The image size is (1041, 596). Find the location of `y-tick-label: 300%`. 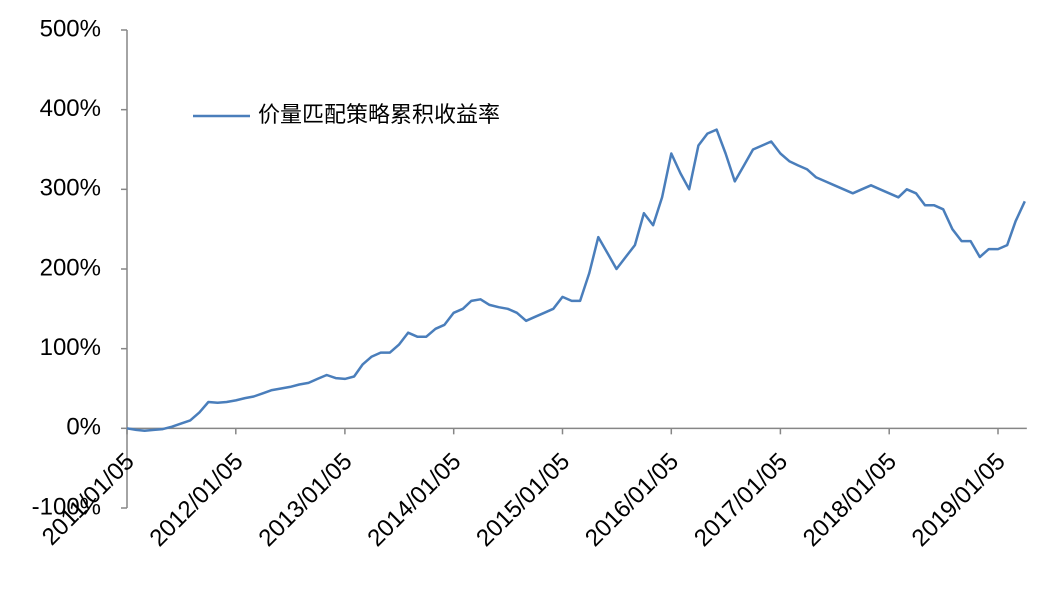

y-tick-label: 300% is located at coordinates (70, 188).